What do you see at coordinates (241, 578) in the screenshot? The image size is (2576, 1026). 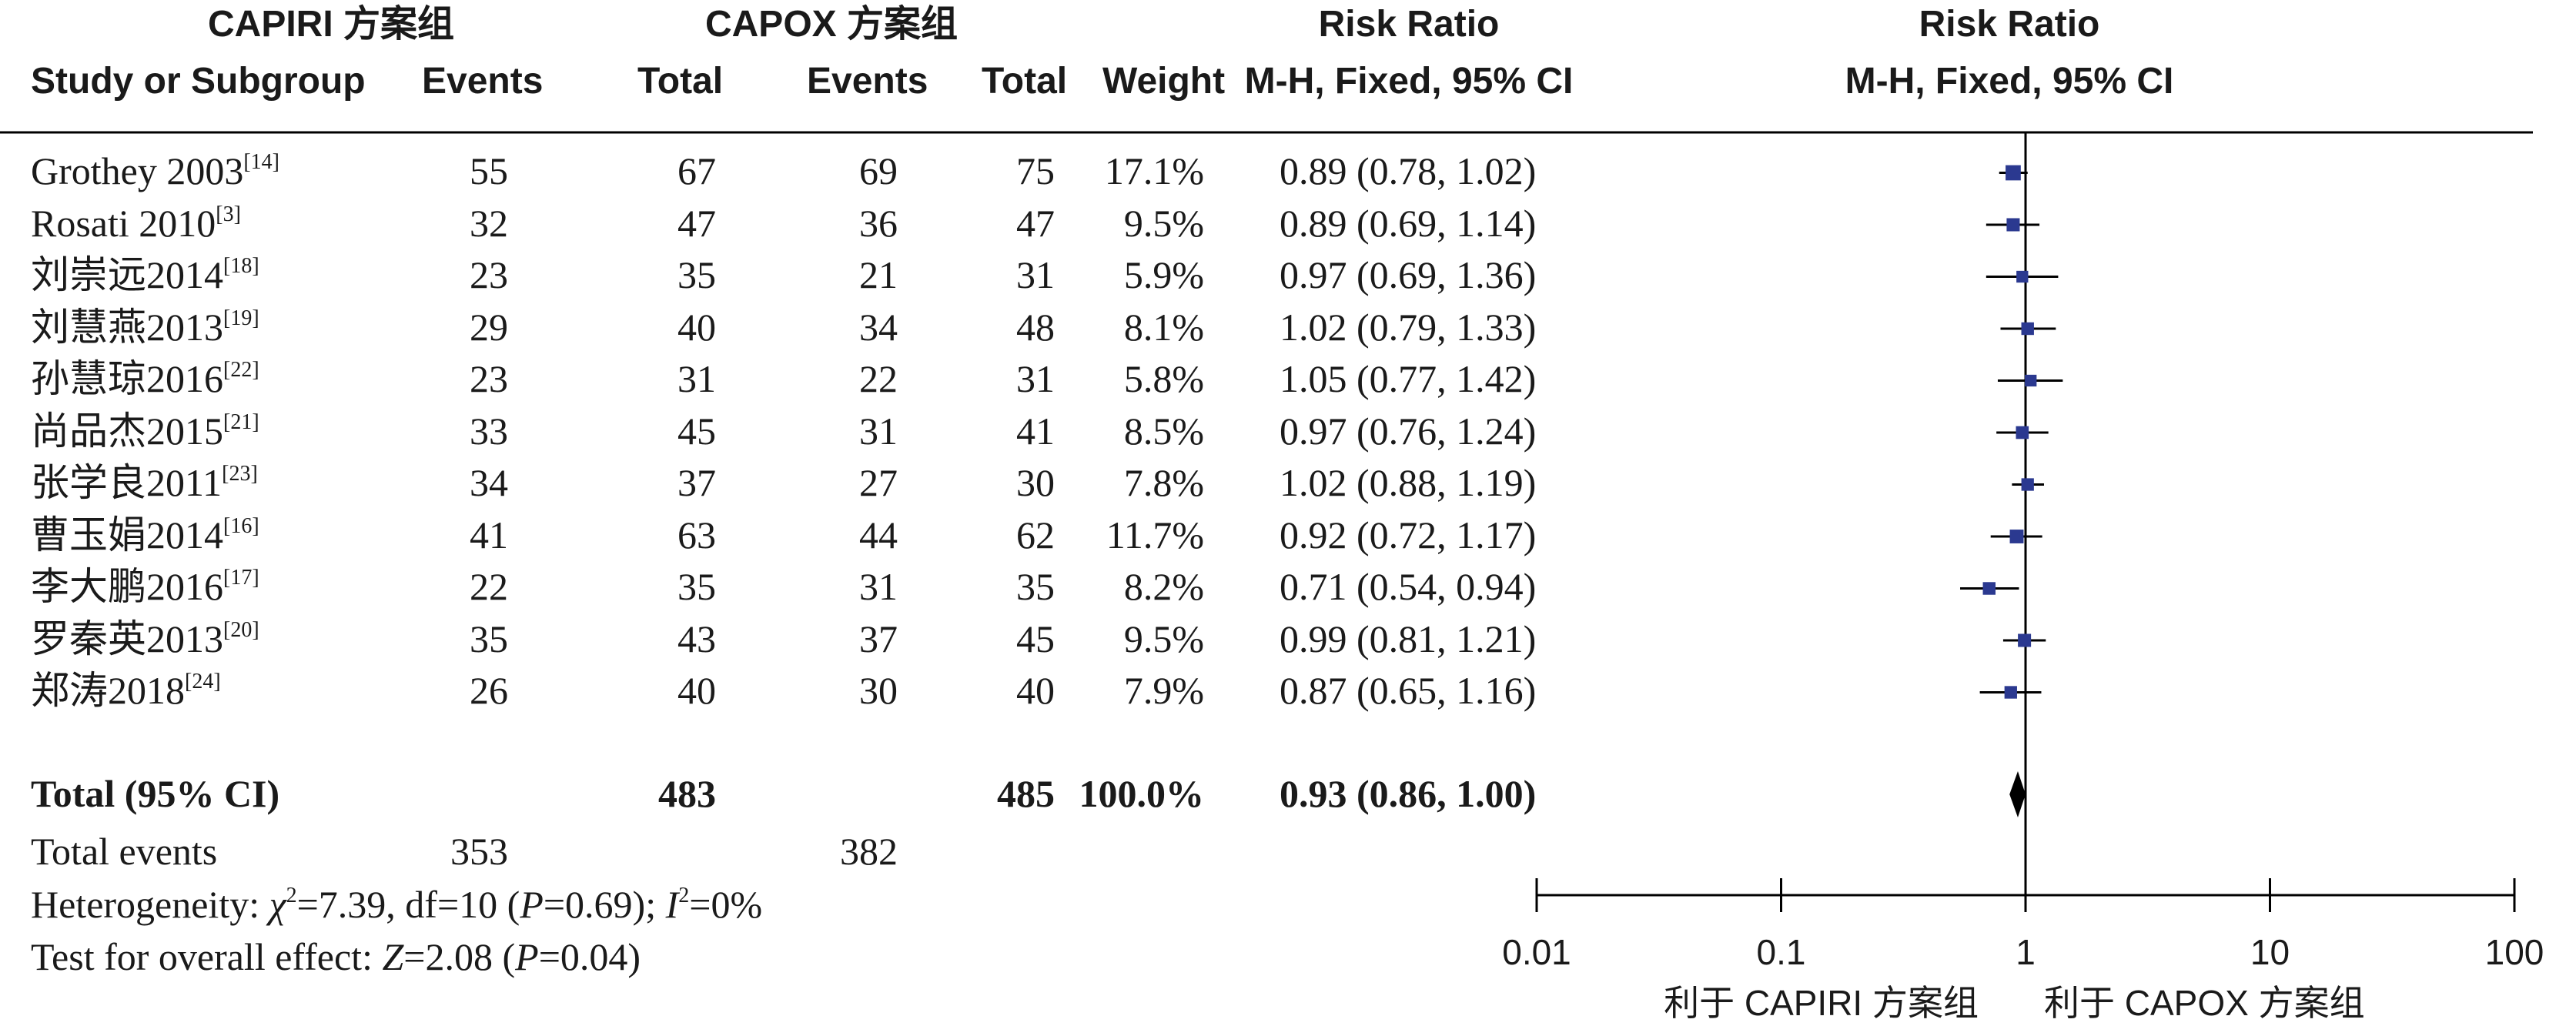 I see `study-reference: [17]` at bounding box center [241, 578].